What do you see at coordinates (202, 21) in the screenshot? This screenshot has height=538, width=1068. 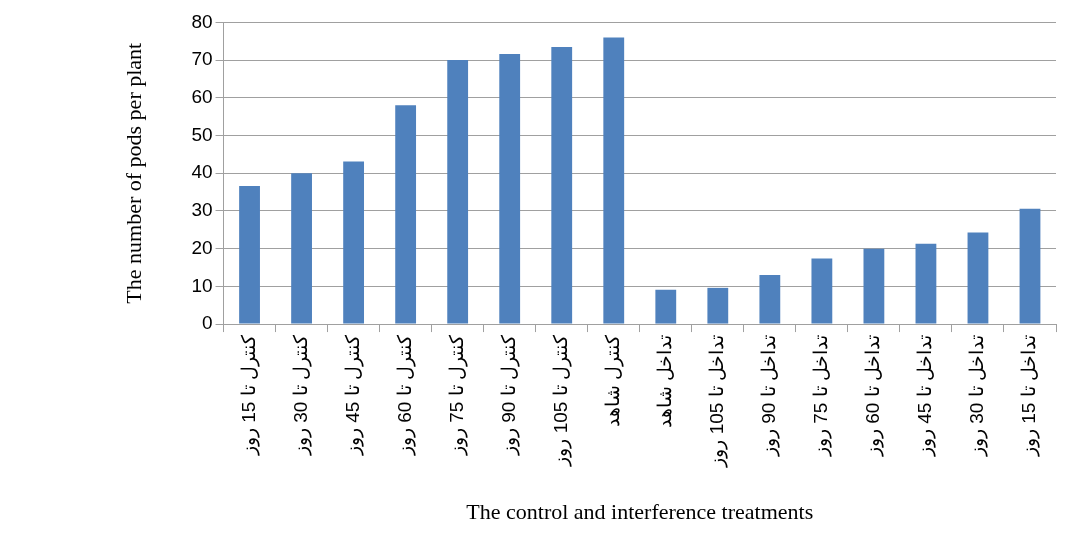 I see `y-tick-label: 80` at bounding box center [202, 21].